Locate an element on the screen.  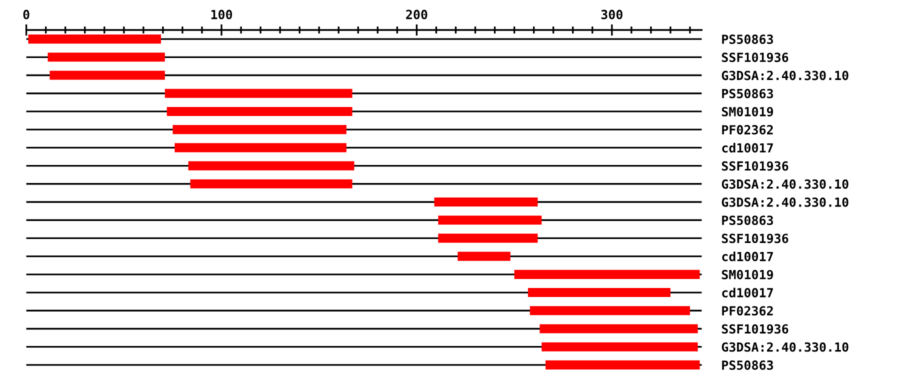
x-tick-label: 200 is located at coordinates (417, 15).